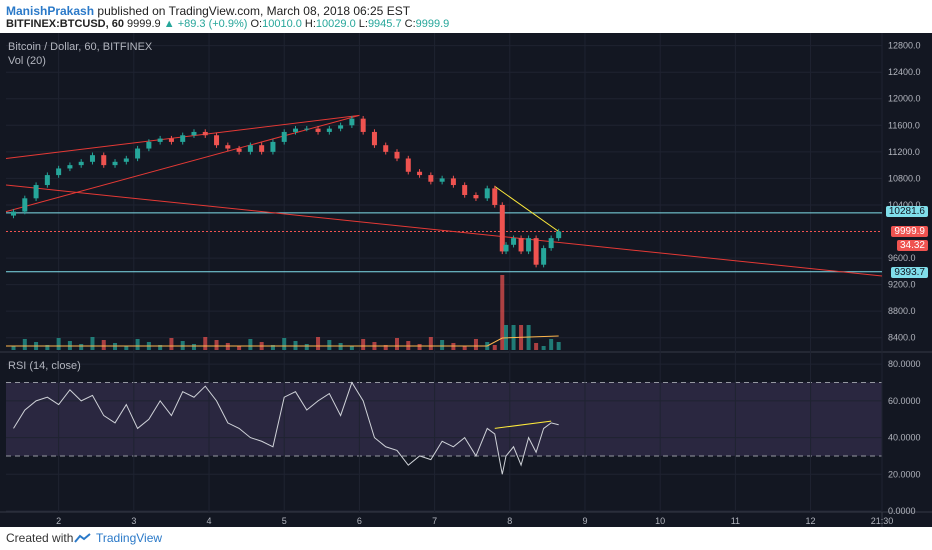 The height and width of the screenshot is (550, 932). Describe the element at coordinates (735, 521) in the screenshot. I see `time-tick-label: 11` at that location.